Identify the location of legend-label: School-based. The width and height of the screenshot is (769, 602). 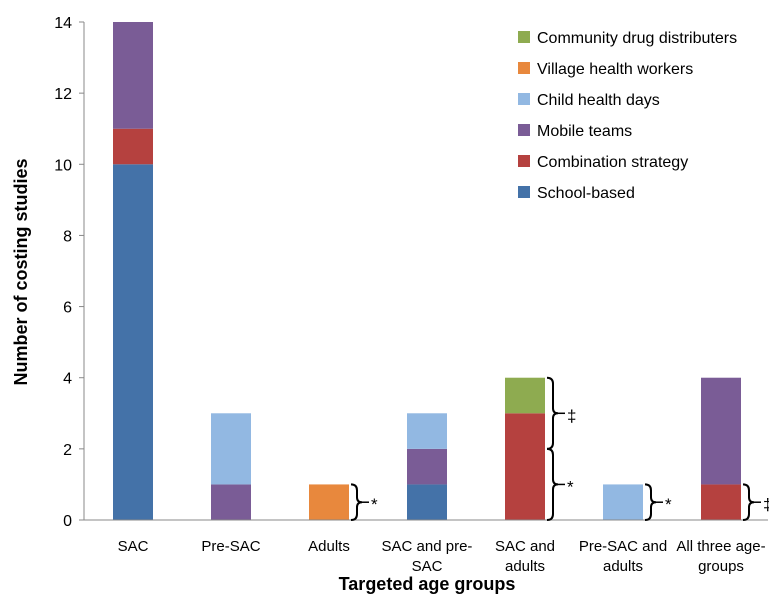
(586, 193).